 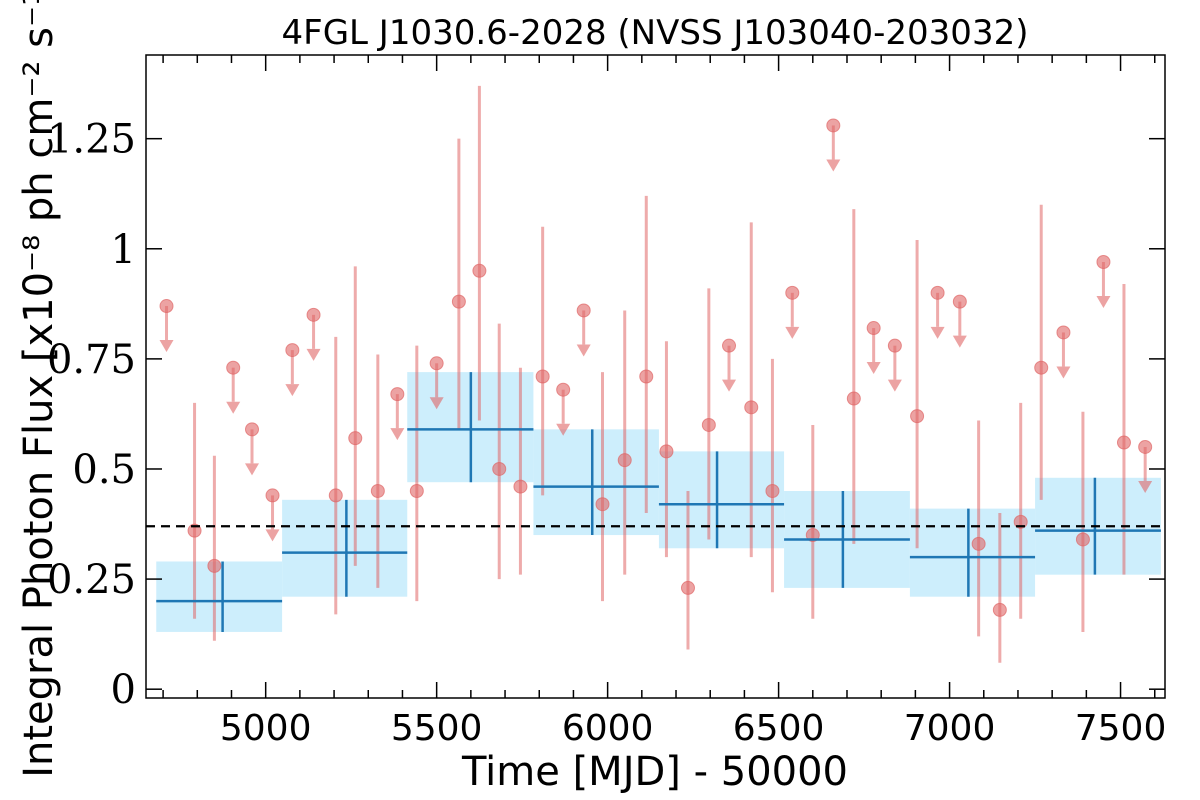 What do you see at coordinates (123, 250) in the screenshot?
I see `y-tick-label: 1` at bounding box center [123, 250].